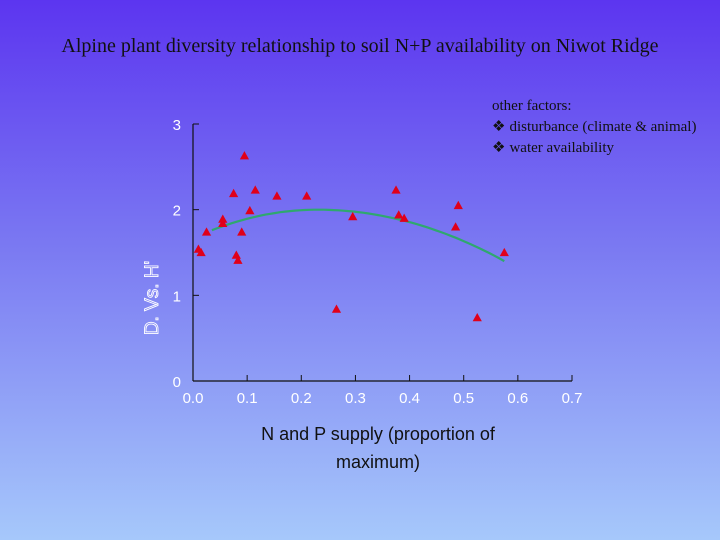  What do you see at coordinates (561, 148) in the screenshot?
I see `side-note-item-text: water availability` at bounding box center [561, 148].